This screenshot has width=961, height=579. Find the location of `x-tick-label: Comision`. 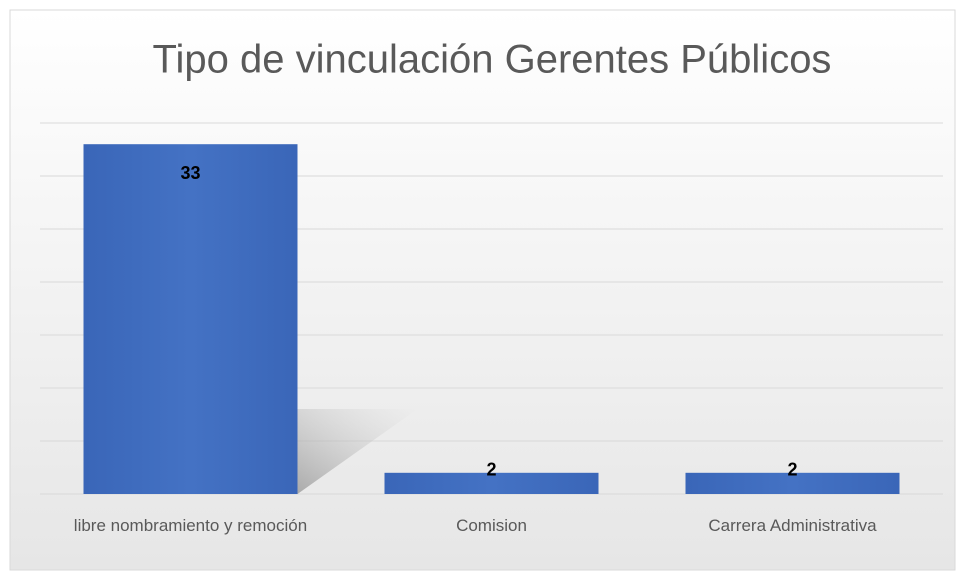

x-tick-label: Comision is located at coordinates (491, 525).